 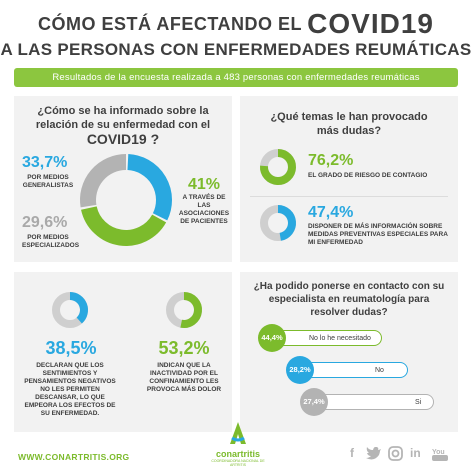 What do you see at coordinates (184, 348) in the screenshot?
I see `q3-pct-inactivity: 53,2%` at bounding box center [184, 348].